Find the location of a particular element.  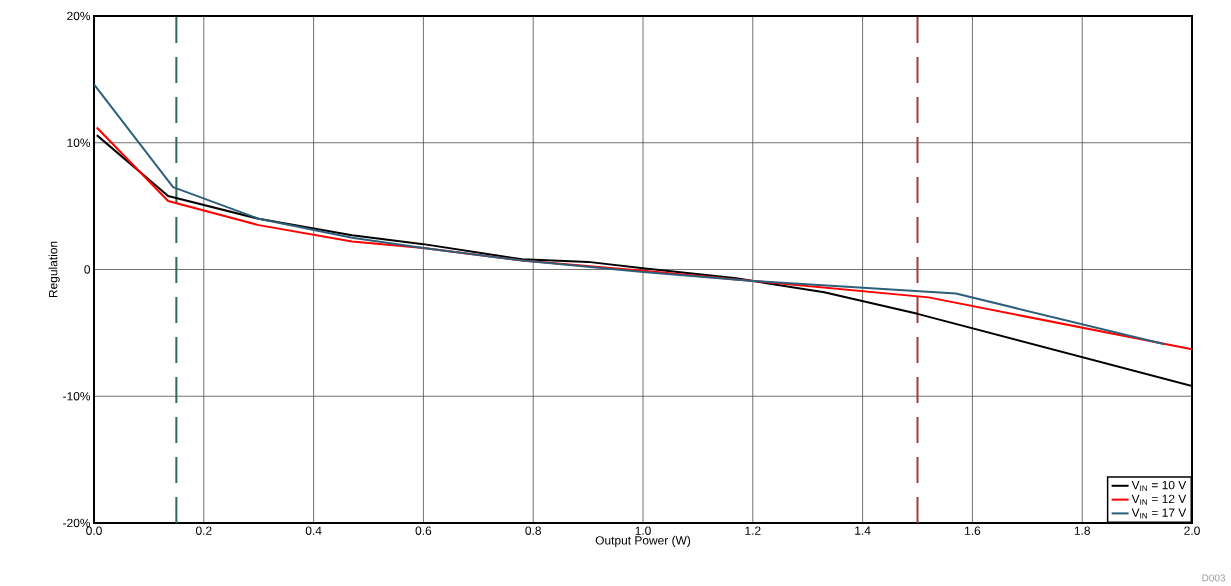

x-tick-label: 1.6 is located at coordinates (973, 530).